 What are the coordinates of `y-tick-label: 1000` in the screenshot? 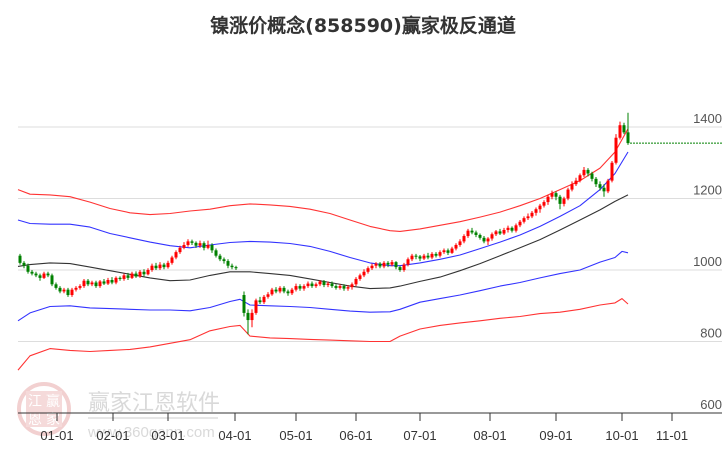 It's located at (707, 261).